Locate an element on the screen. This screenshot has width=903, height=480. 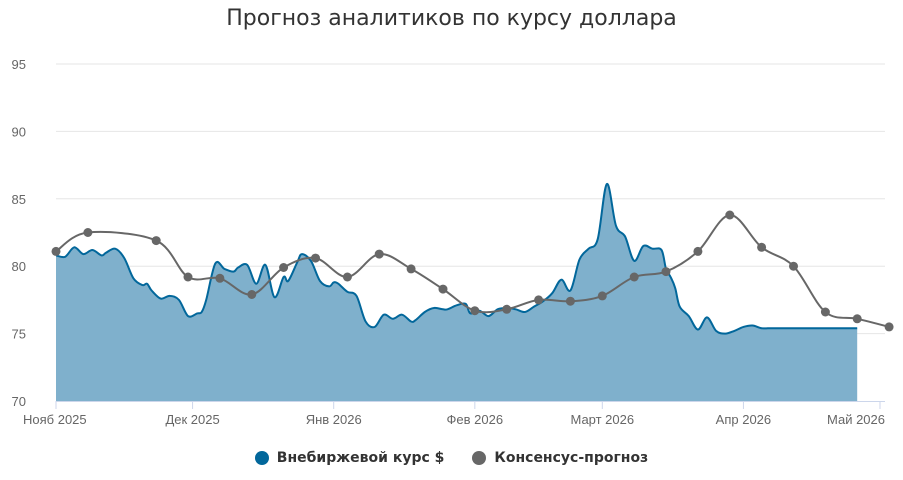
legend: Внебиржевой курс $ Консенсус-прогноз is located at coordinates (451, 458).